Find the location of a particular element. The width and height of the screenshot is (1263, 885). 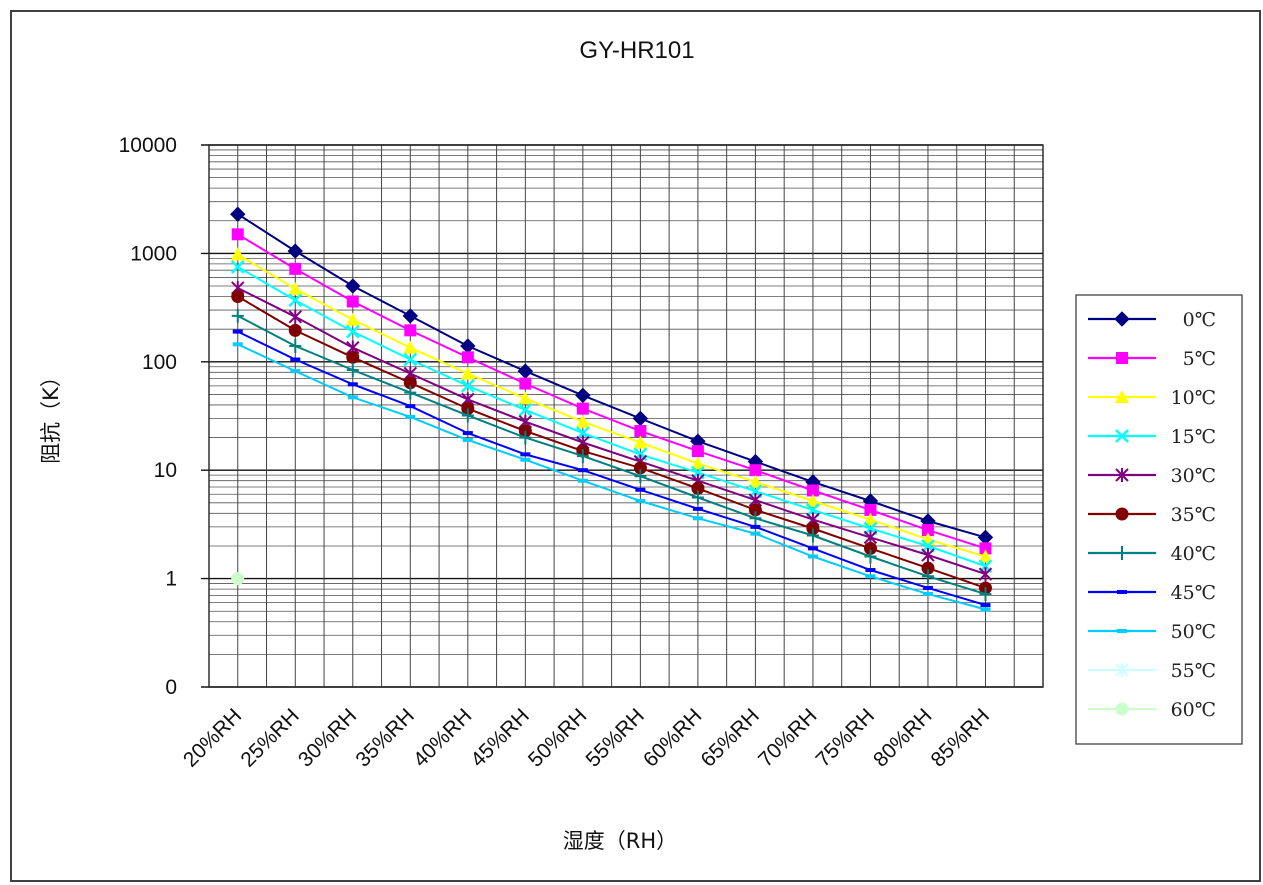

y-tick-label: 0 is located at coordinates (171, 687).